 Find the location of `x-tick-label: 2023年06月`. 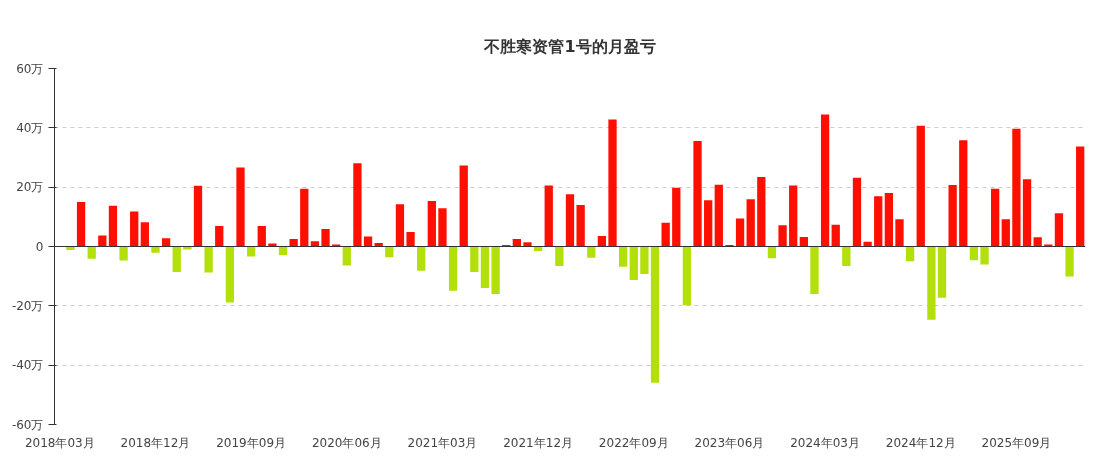

x-tick-label: 2023年06月 is located at coordinates (729, 442).